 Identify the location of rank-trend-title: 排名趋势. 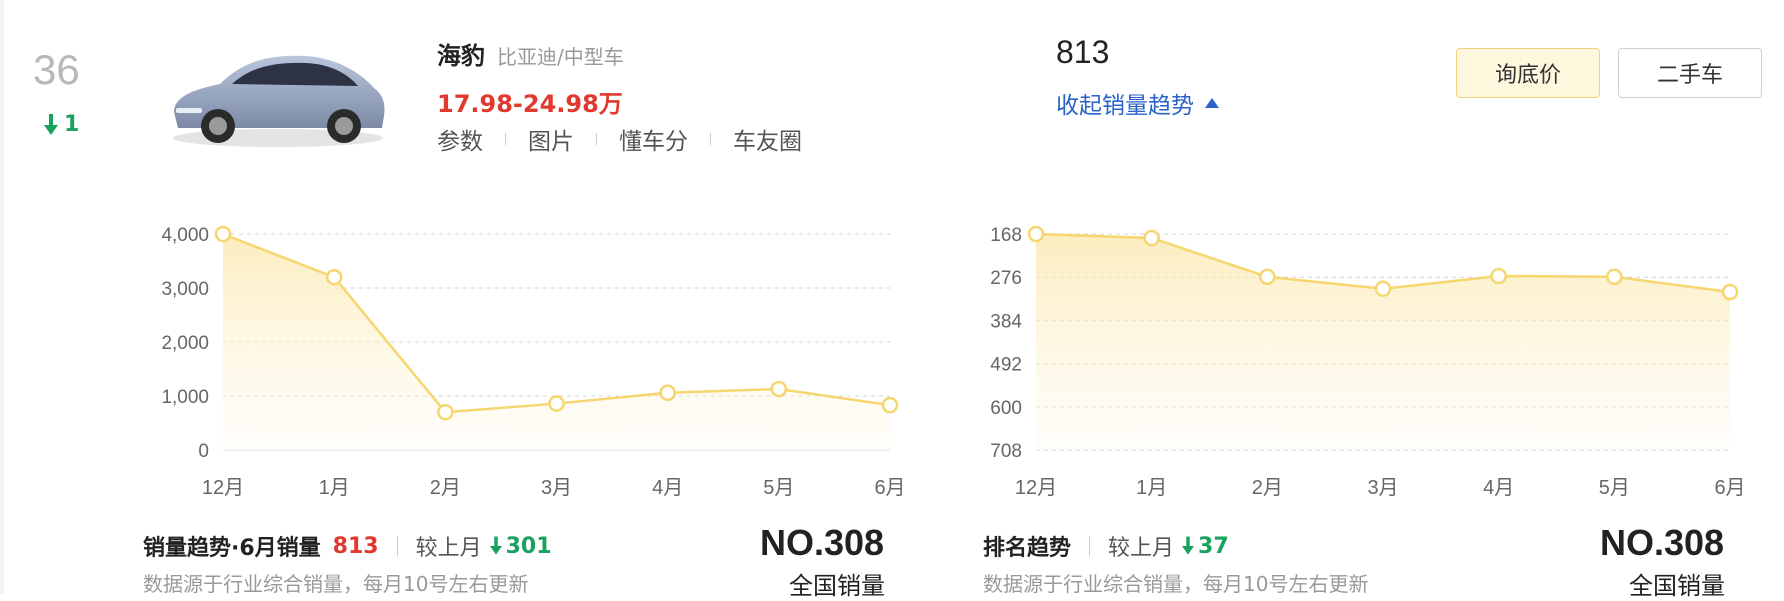
(1027, 548).